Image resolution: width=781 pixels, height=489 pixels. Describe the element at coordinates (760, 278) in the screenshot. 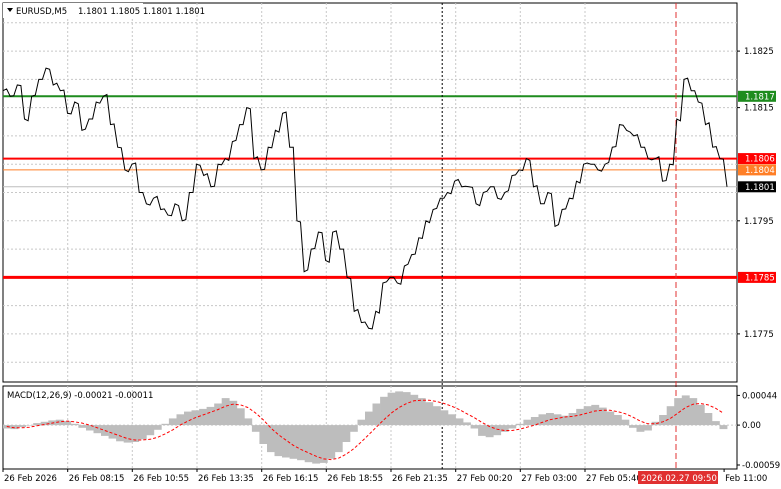

I see `red-level-lower-label: 1.1785` at that location.